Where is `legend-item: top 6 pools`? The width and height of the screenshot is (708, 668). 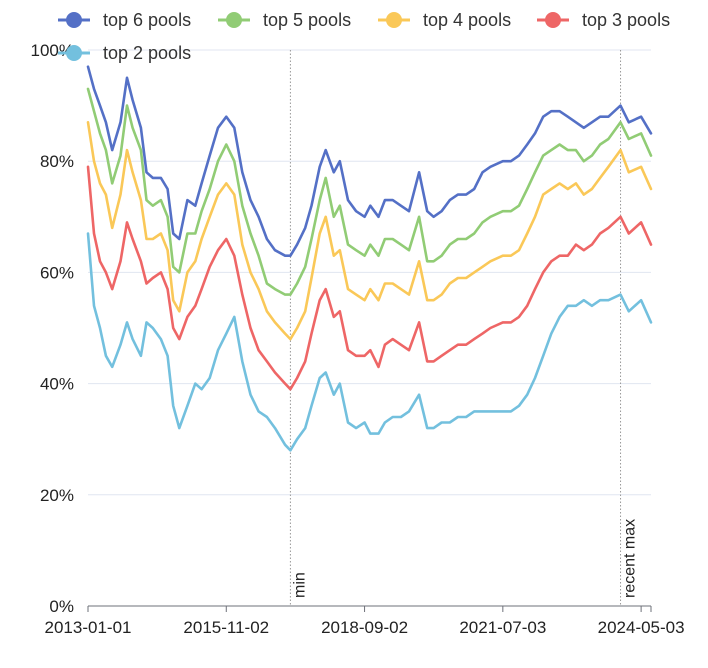 legend-item: top 6 pools is located at coordinates (124, 20).